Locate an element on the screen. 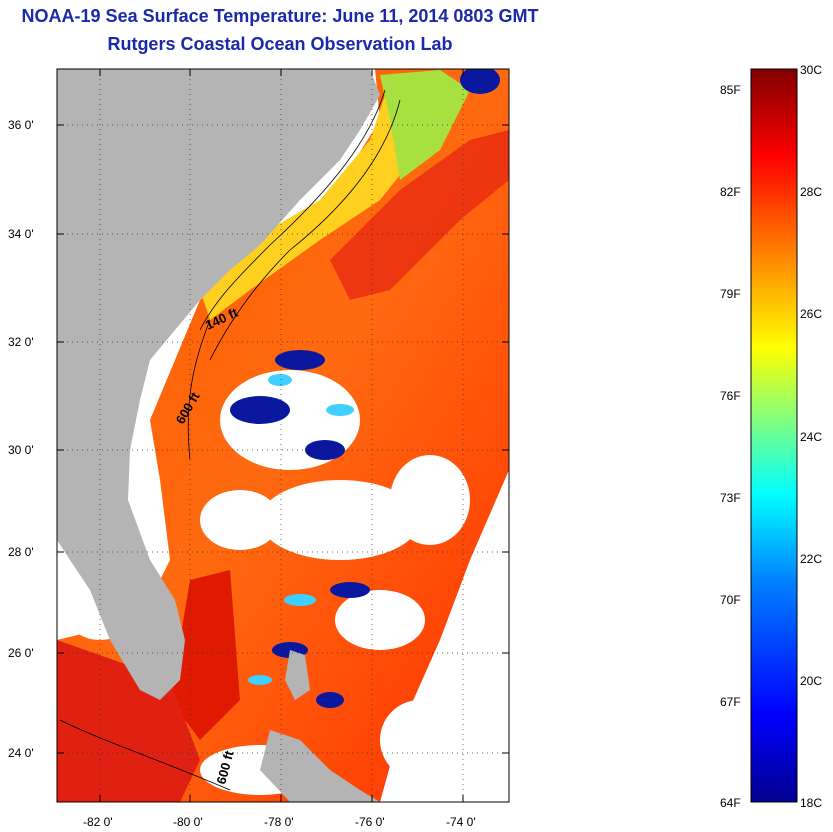 Image resolution: width=833 pixels, height=832 pixels. colorbar-f-label-85: 85F is located at coordinates (730, 90).